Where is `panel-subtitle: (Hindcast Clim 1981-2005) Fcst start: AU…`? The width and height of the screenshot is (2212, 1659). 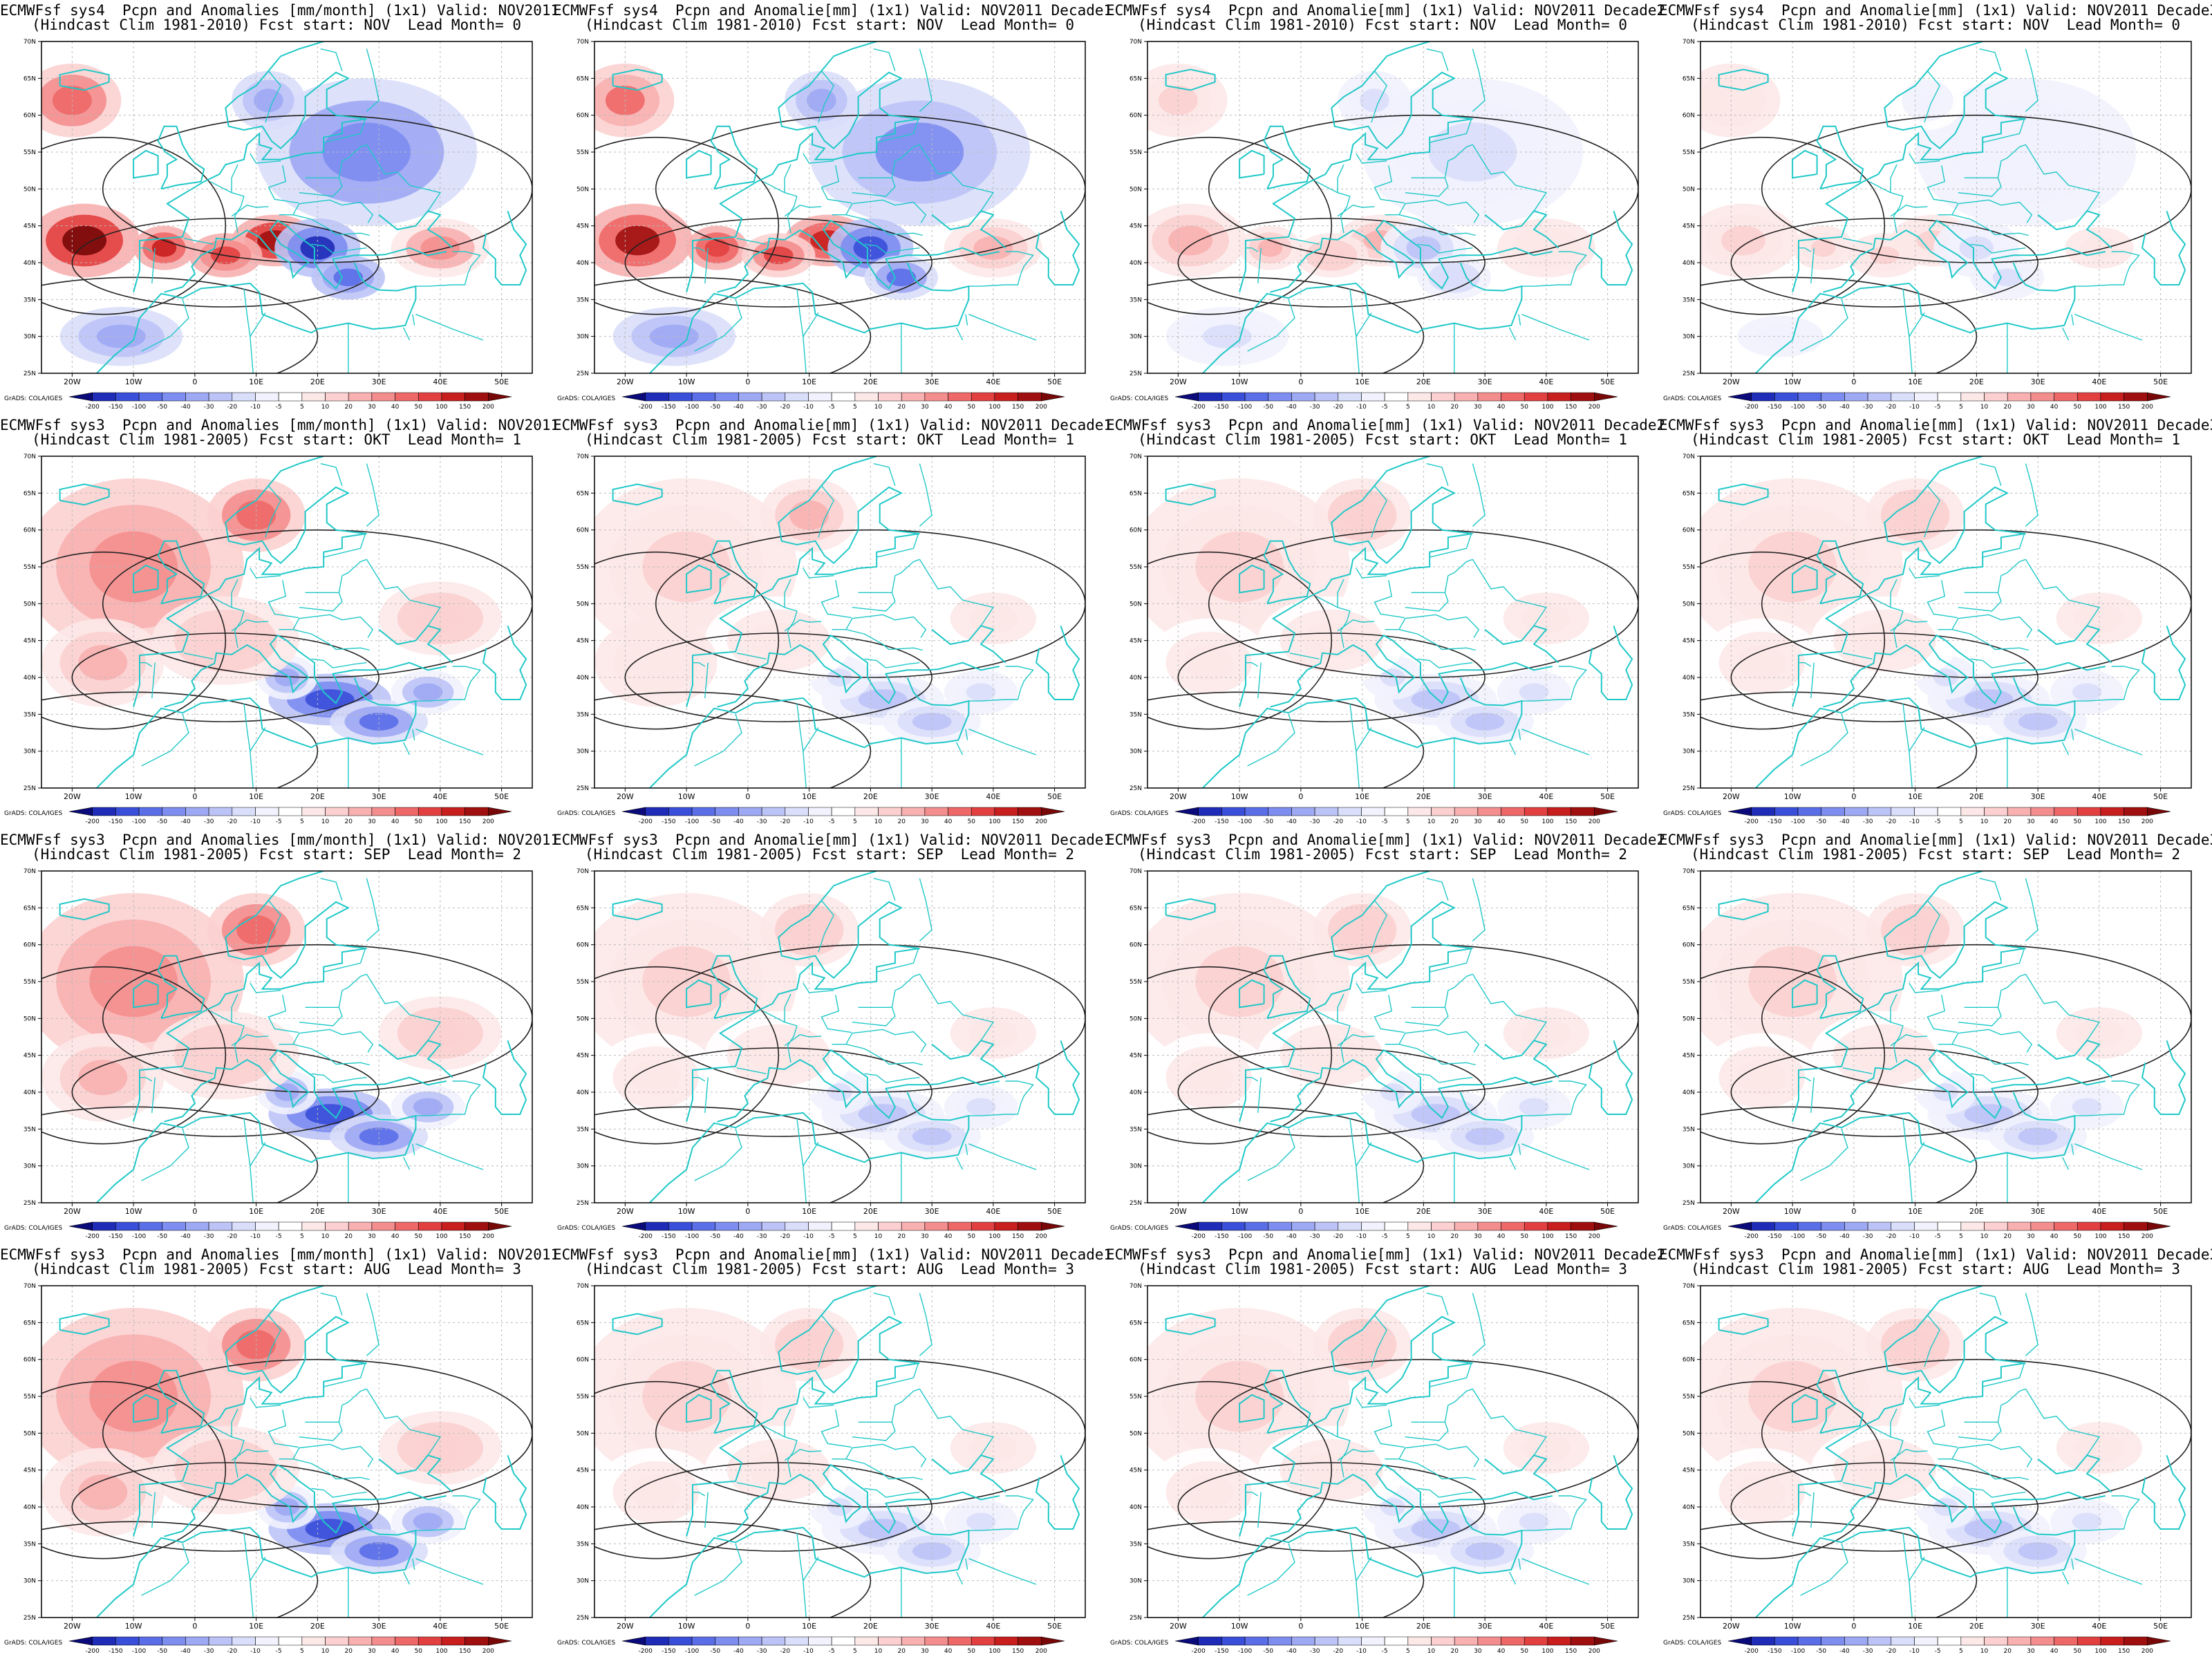 panel-subtitle: (Hindcast Clim 1981-2005) Fcst start: AU… is located at coordinates (829, 1269).